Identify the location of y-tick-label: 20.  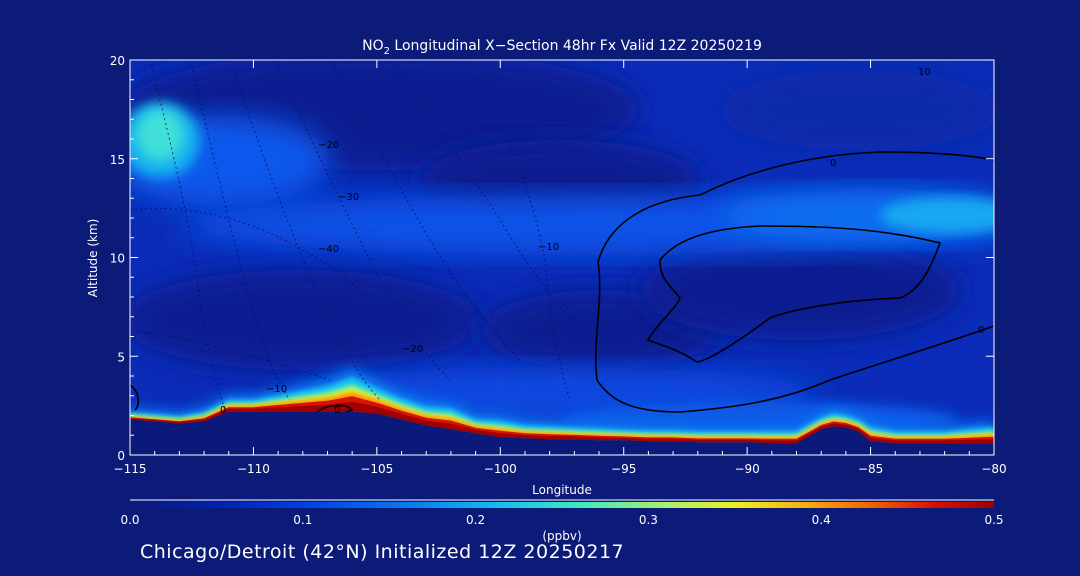
(117, 61).